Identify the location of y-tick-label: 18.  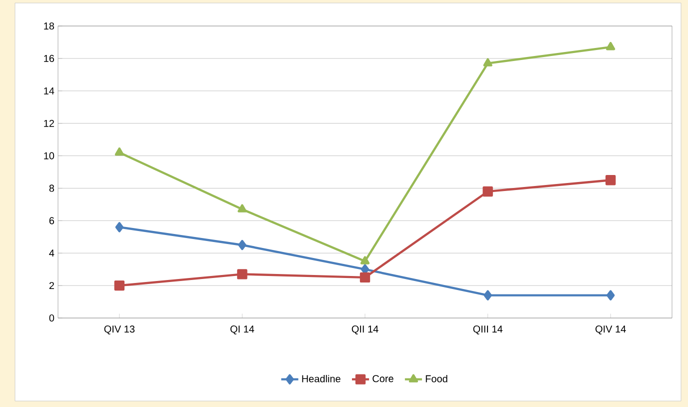
(49, 26).